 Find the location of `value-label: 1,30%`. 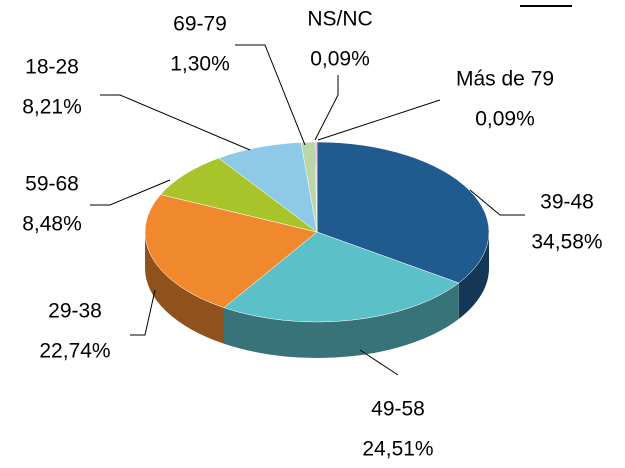

value-label: 1,30% is located at coordinates (200, 64).